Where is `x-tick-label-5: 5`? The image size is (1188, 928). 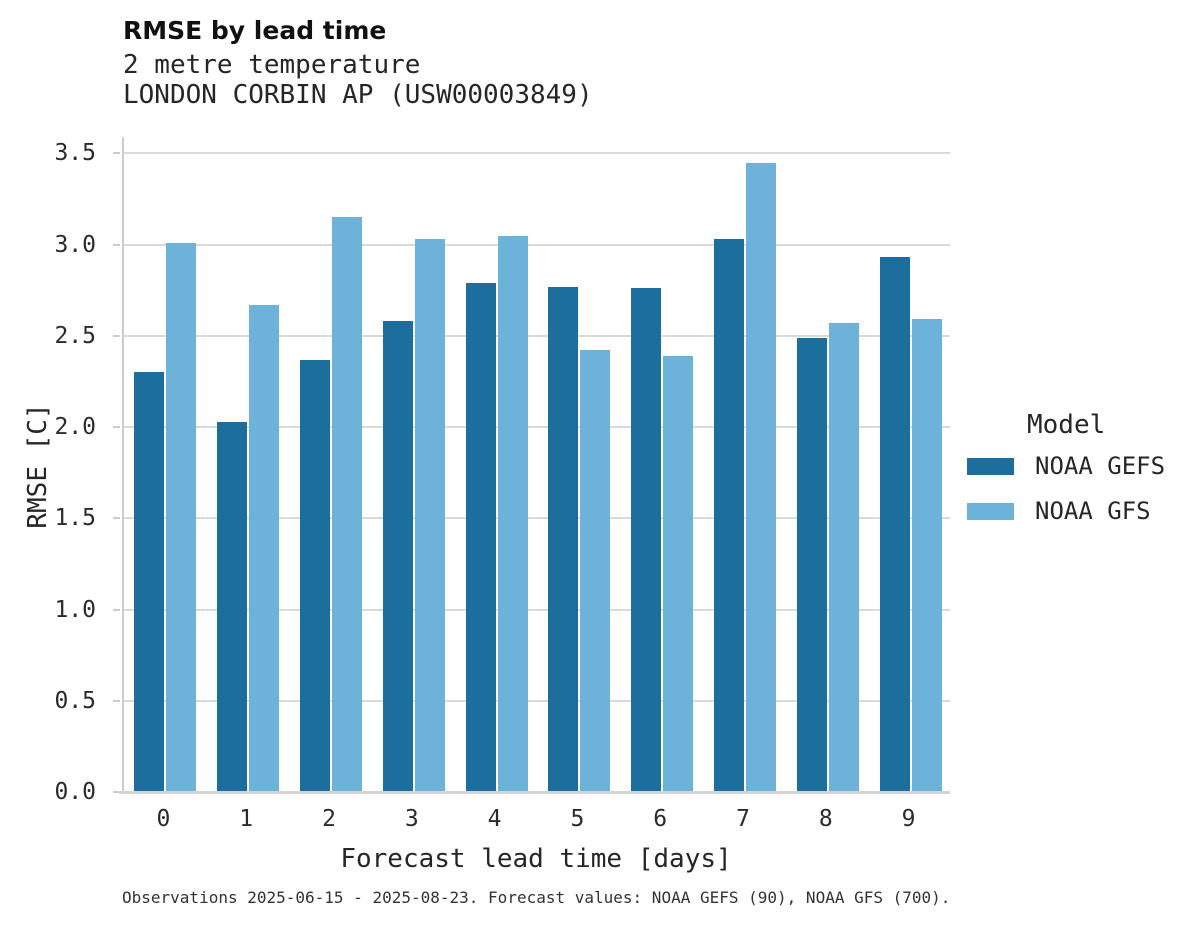
x-tick-label-5: 5 is located at coordinates (577, 819).